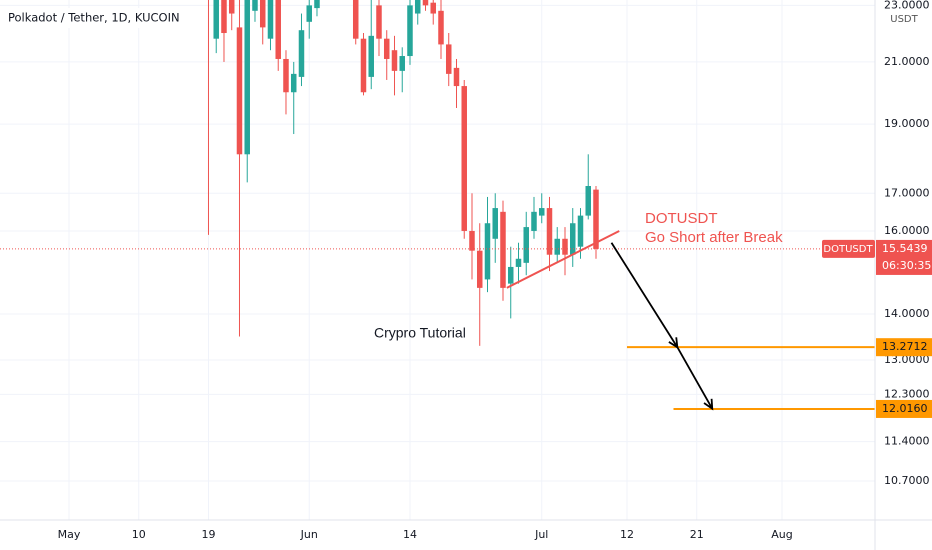 The image size is (932, 550). Describe the element at coordinates (139, 534) in the screenshot. I see `x-tick-label: 10` at that location.